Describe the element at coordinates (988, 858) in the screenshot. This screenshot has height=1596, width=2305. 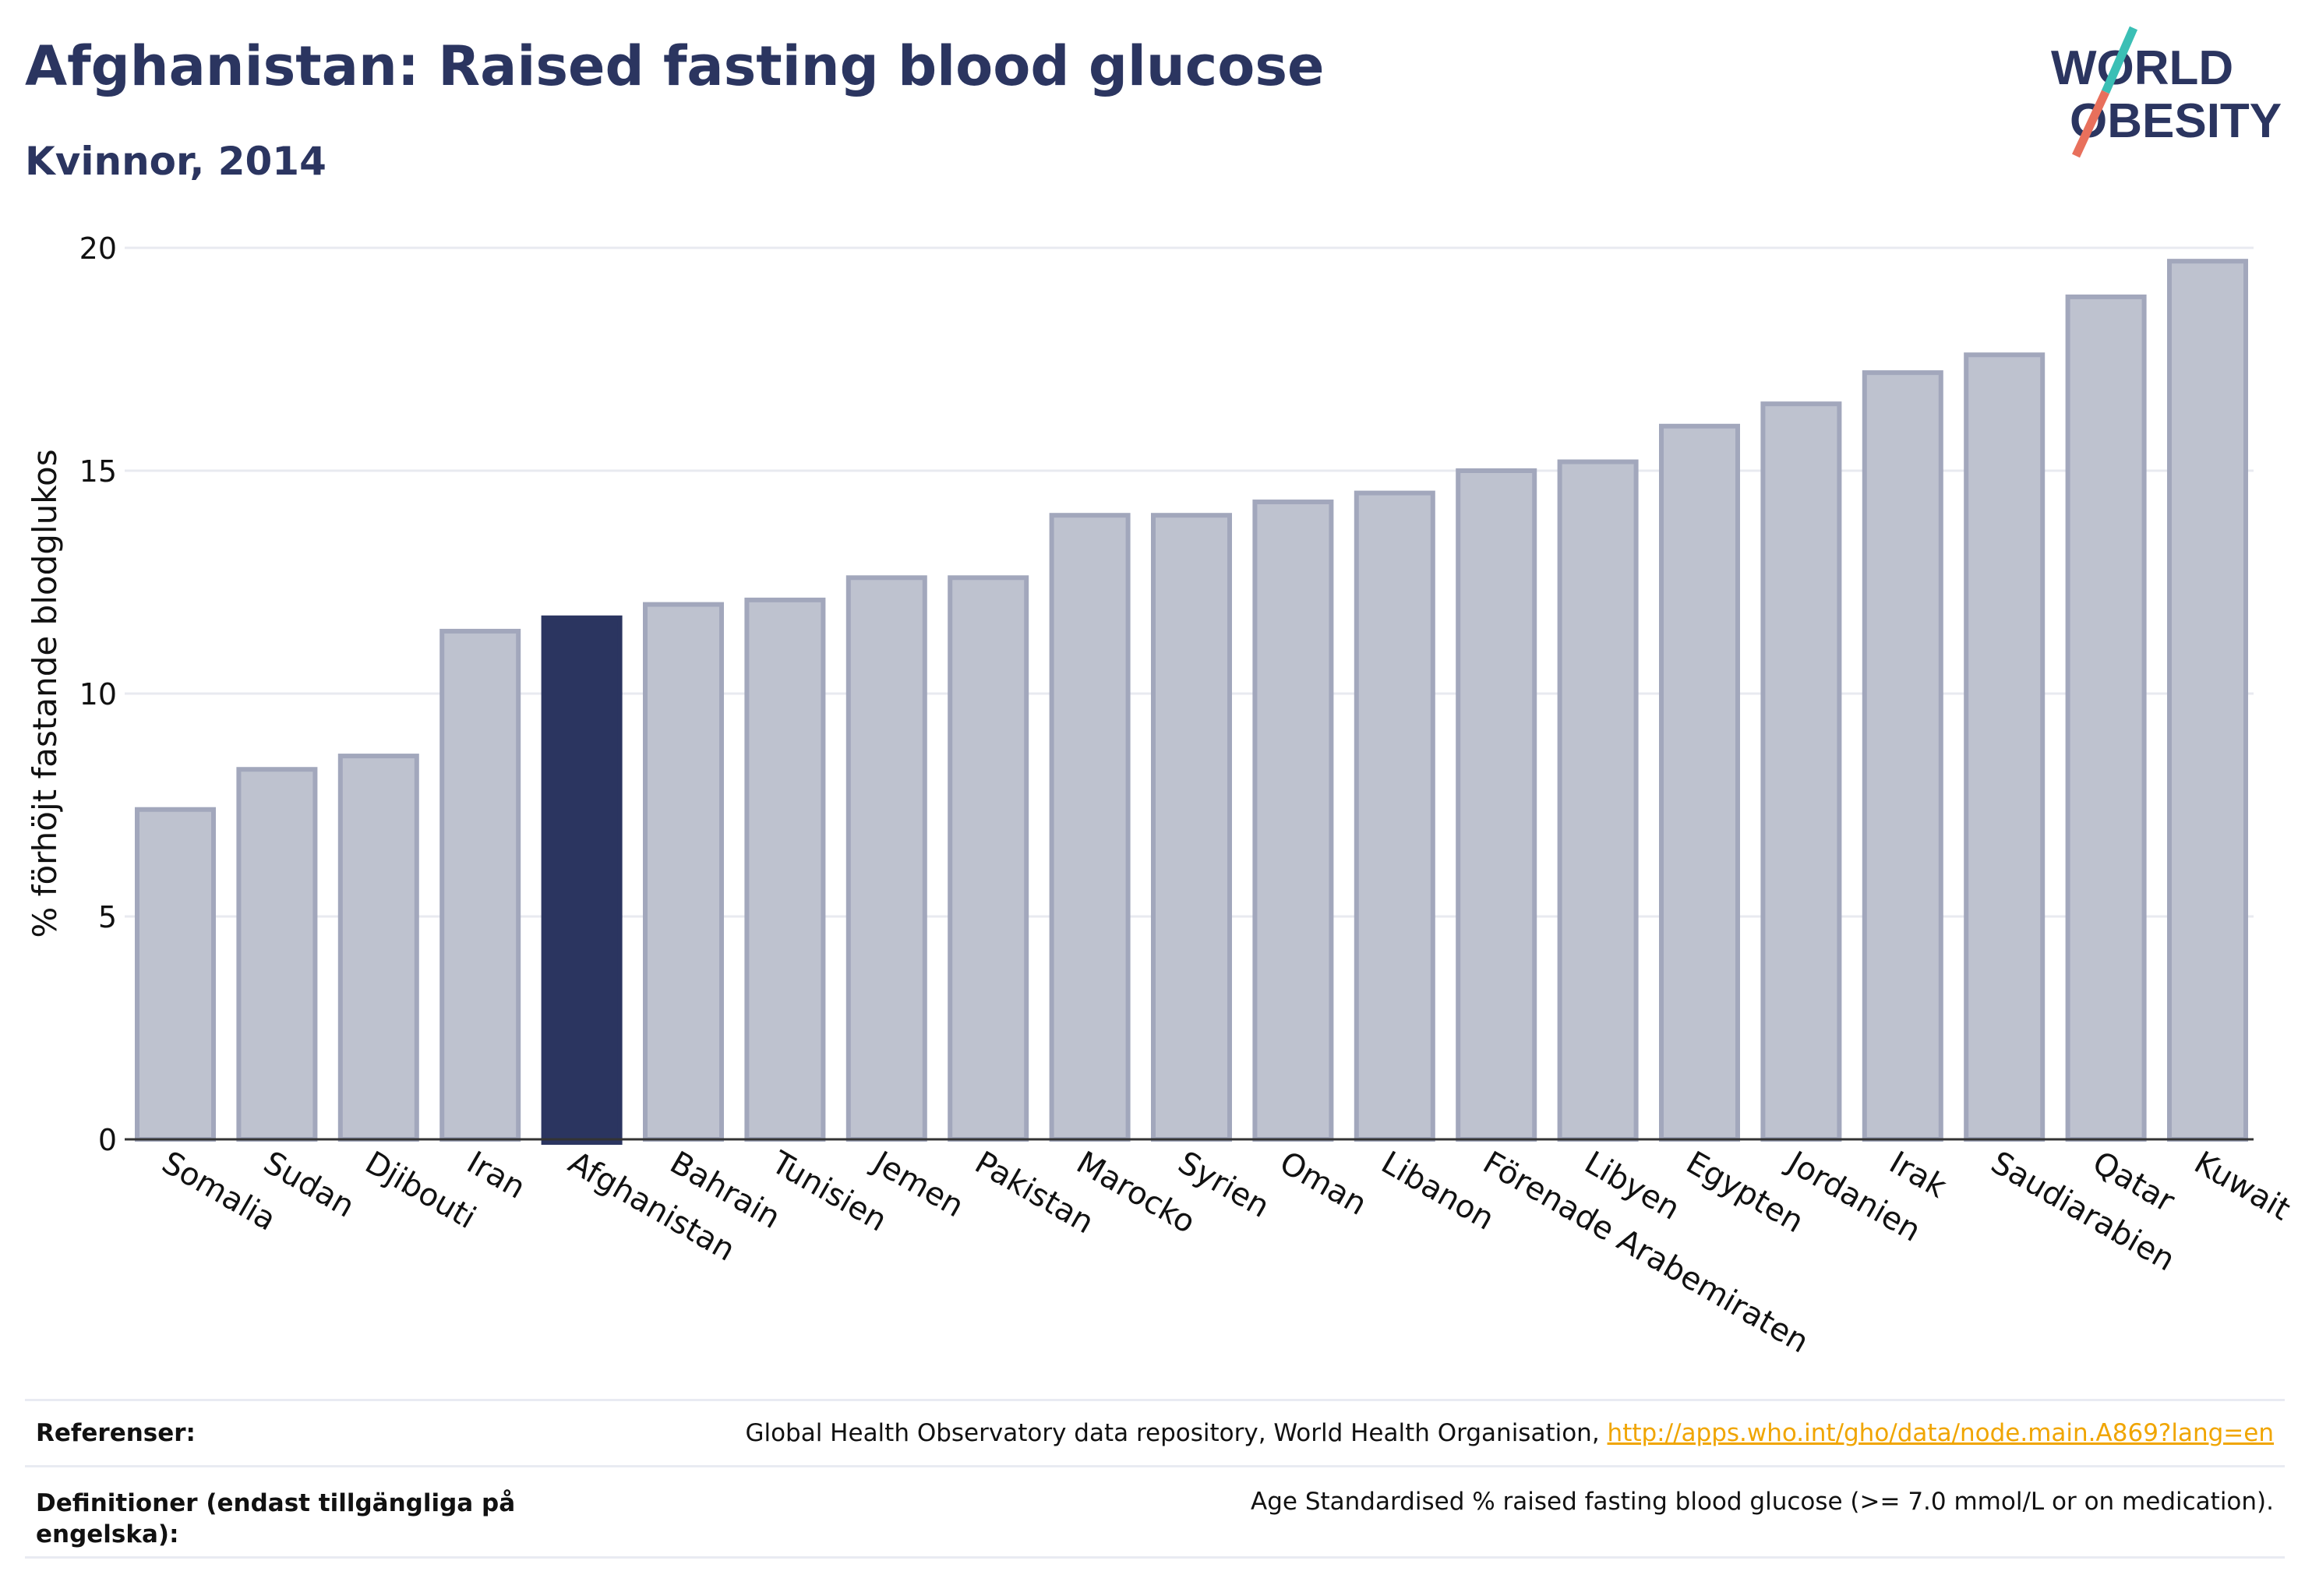
I see `bar-pakistan` at that location.